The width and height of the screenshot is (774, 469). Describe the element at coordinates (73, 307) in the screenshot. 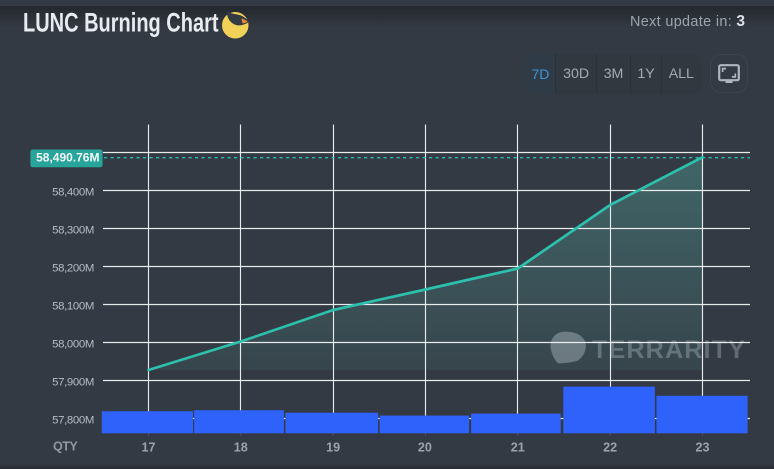

I see `svg-text: 58,100M` at that location.